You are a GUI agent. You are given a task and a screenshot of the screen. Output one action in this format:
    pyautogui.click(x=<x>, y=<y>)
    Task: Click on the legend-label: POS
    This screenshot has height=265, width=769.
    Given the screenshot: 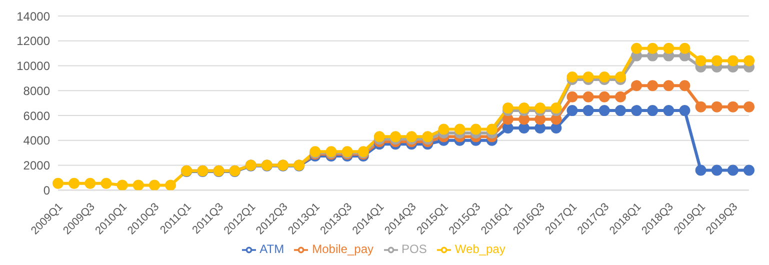 What is the action you would take?
    pyautogui.click(x=414, y=249)
    